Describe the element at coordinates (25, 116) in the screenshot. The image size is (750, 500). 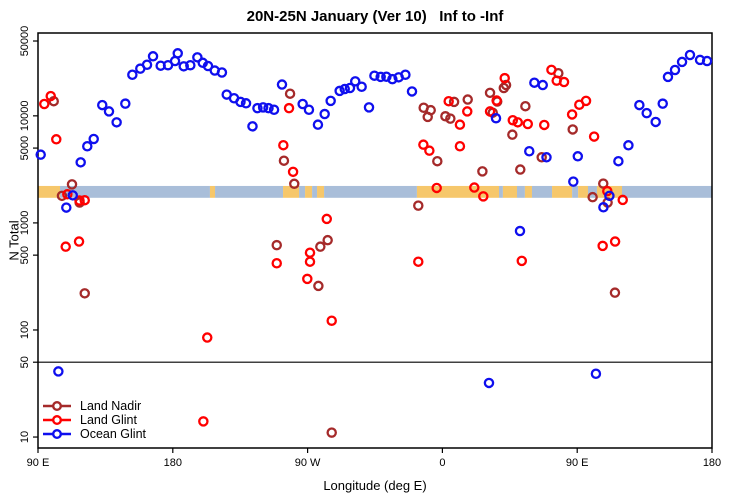
I see `y-tick-label: 10000` at that location.